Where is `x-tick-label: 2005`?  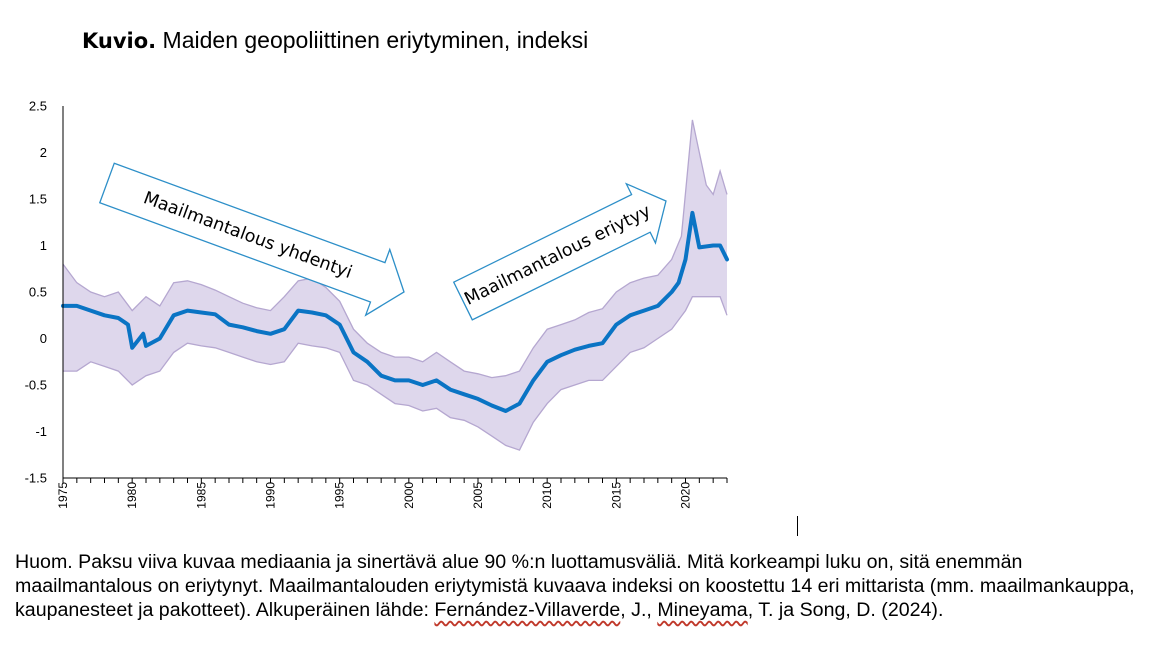
x-tick-label: 2005 is located at coordinates (478, 495).